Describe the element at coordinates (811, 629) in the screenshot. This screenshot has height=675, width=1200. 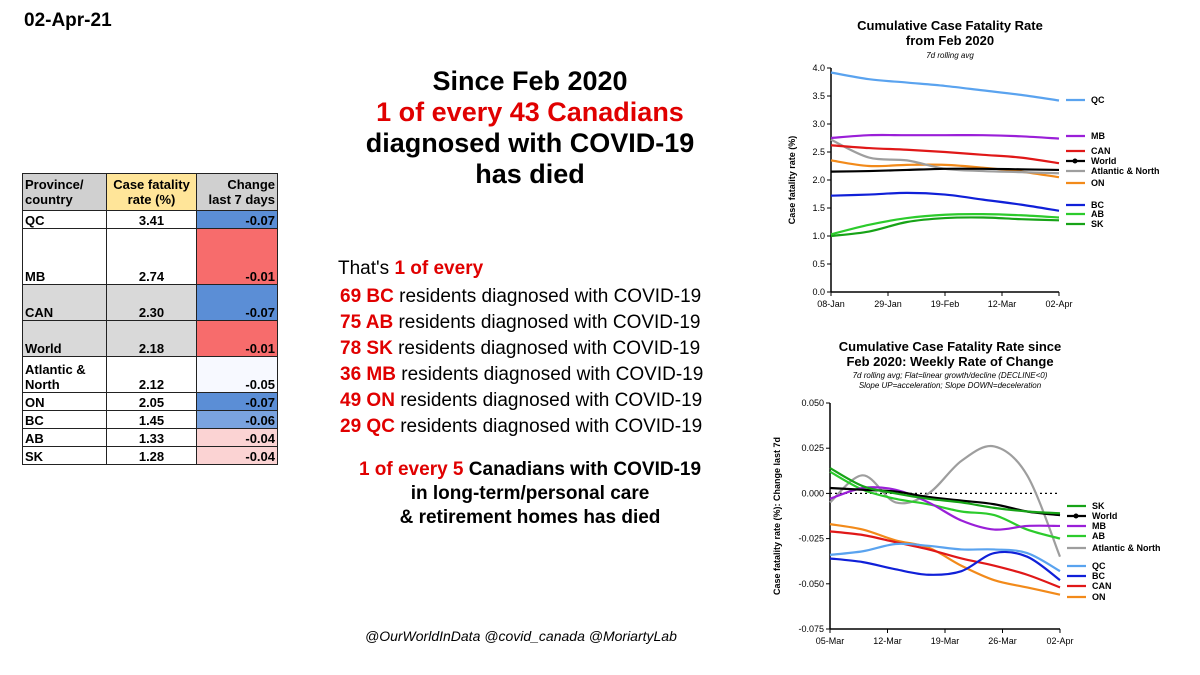
I see `y-tick-label: -0.075` at that location.